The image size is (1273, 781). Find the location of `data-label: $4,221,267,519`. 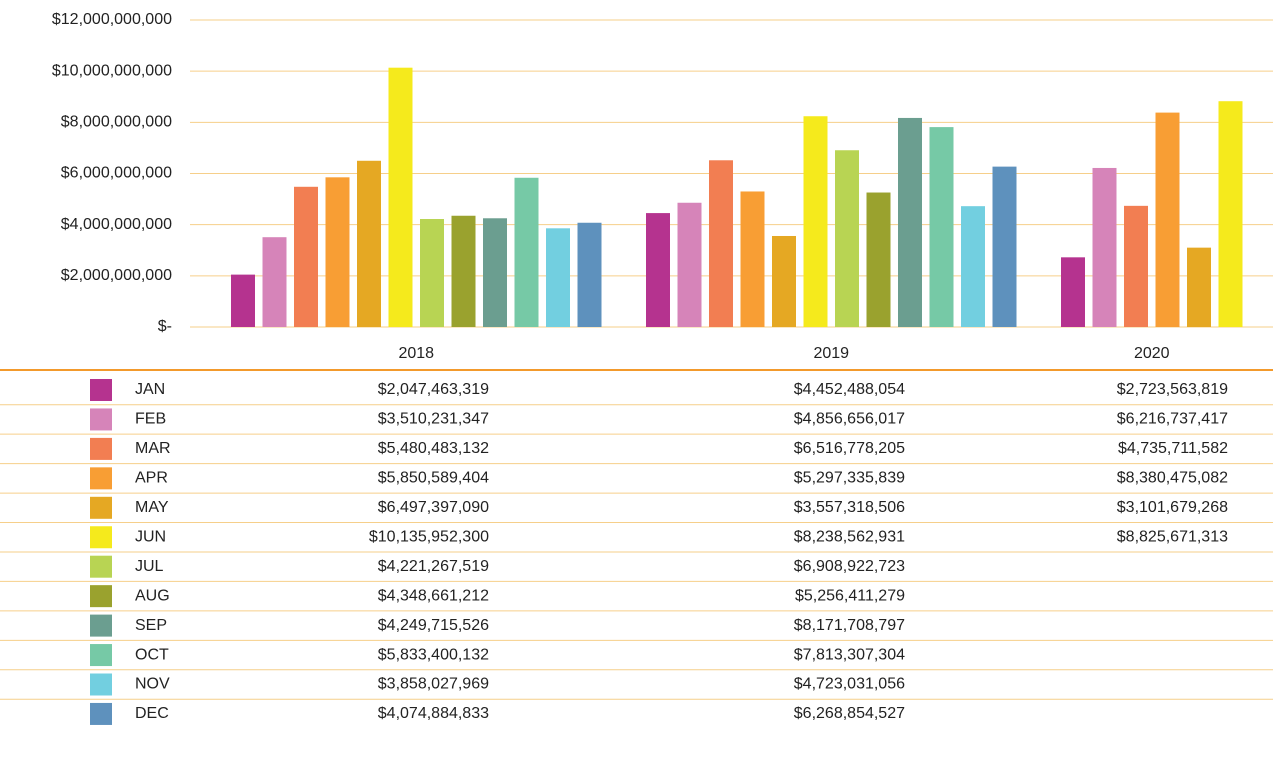

data-label: $4,221,267,519 is located at coordinates (433, 566).